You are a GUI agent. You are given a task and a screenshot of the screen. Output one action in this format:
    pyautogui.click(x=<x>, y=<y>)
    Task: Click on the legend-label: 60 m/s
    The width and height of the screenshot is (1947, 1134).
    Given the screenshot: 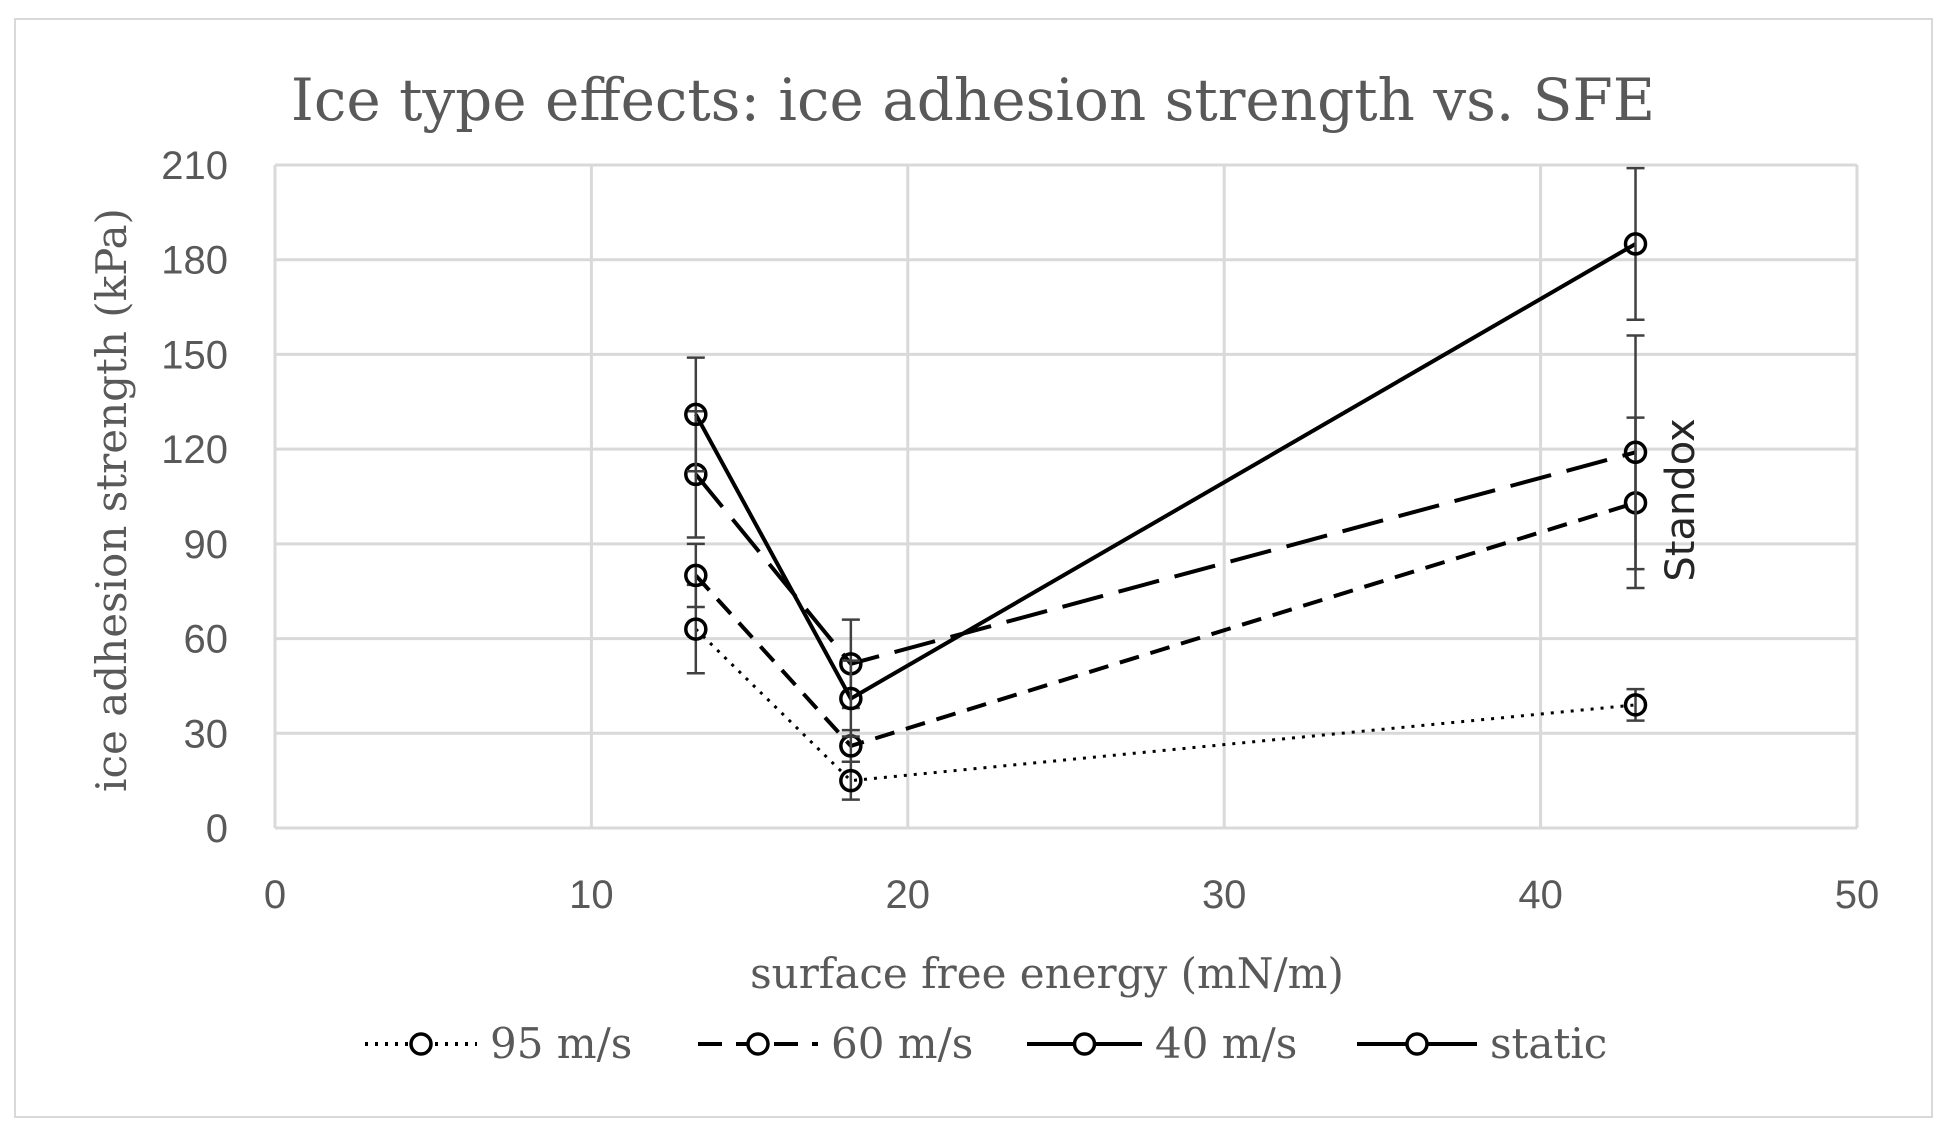 What is the action you would take?
    pyautogui.click(x=902, y=1043)
    